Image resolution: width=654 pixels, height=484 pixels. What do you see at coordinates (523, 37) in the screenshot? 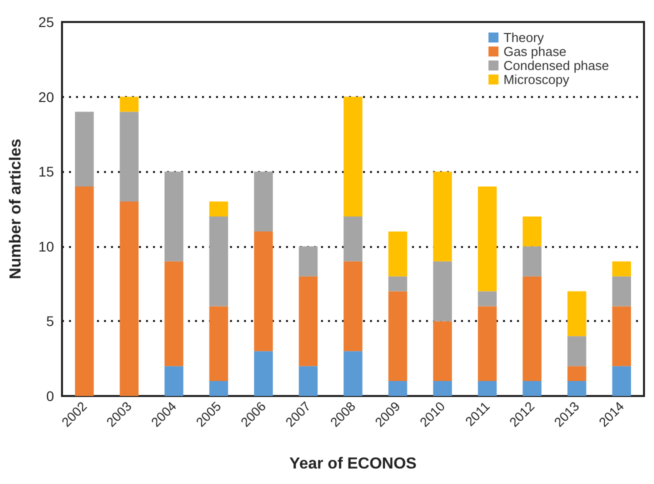
I see `legend-label: Theory` at bounding box center [523, 37].